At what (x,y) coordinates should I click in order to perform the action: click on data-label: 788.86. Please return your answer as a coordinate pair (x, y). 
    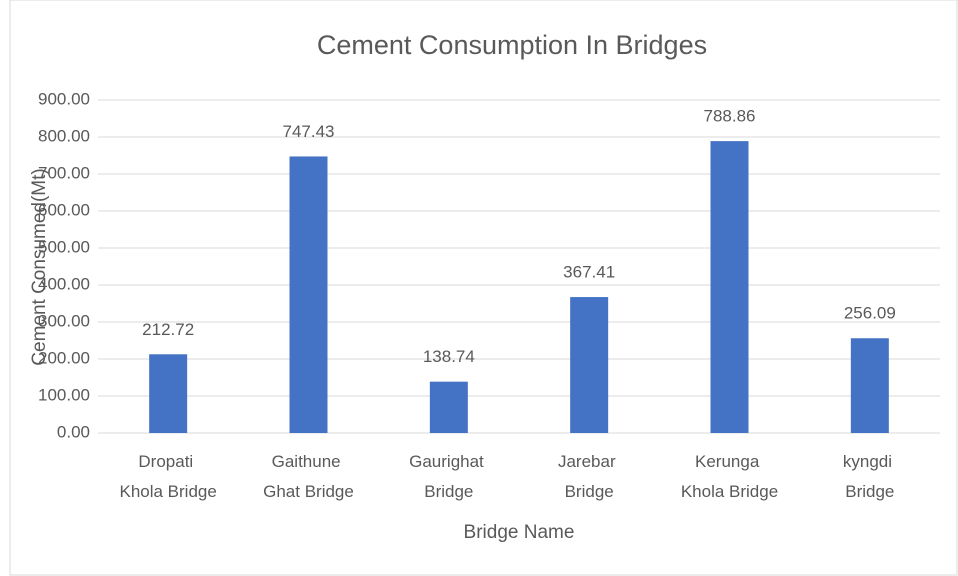
    Looking at the image, I should click on (730, 116).